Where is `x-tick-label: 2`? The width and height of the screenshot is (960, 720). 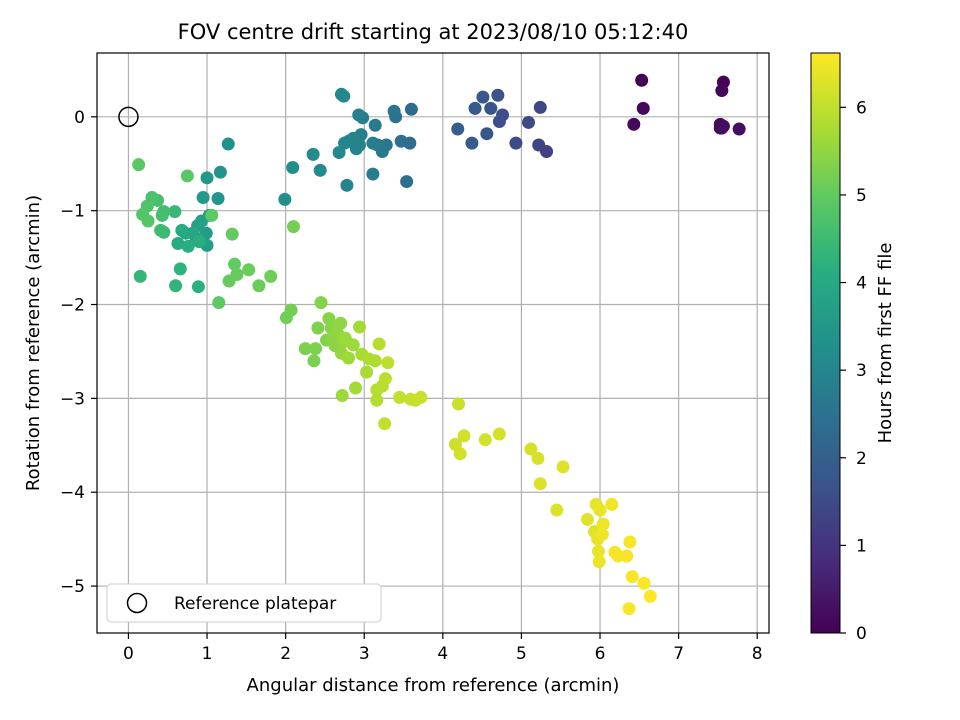
x-tick-label: 2 is located at coordinates (285, 654).